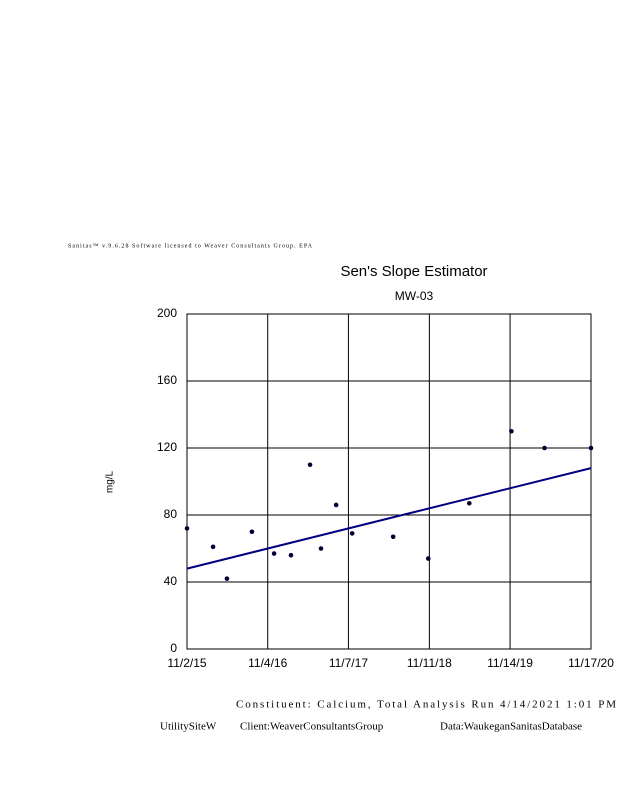  I want to click on x-tick-label: 11/2/15, so click(186, 663).